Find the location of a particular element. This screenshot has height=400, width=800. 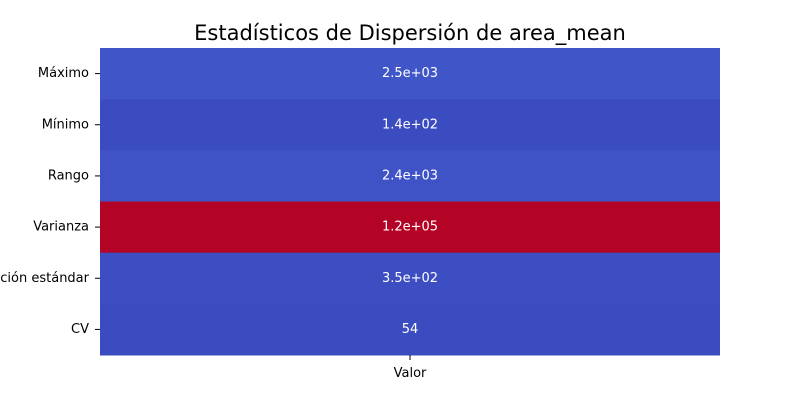

x-axis: Valor is located at coordinates (410, 368).